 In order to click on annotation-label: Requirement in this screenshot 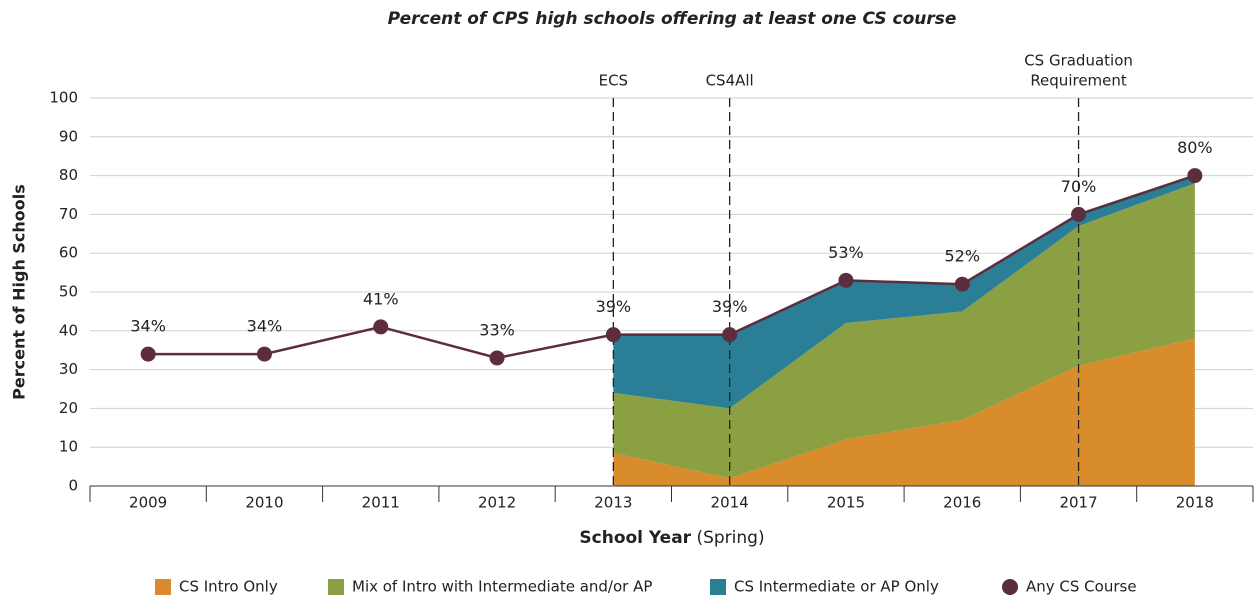, I will do `click(1078, 81)`.